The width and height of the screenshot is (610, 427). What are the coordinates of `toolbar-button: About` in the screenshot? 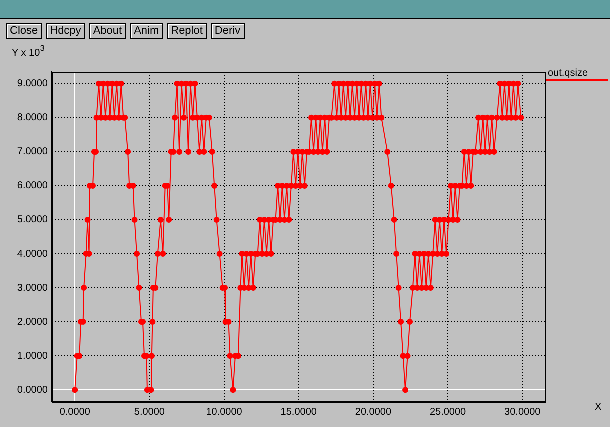 It's located at (107, 31).